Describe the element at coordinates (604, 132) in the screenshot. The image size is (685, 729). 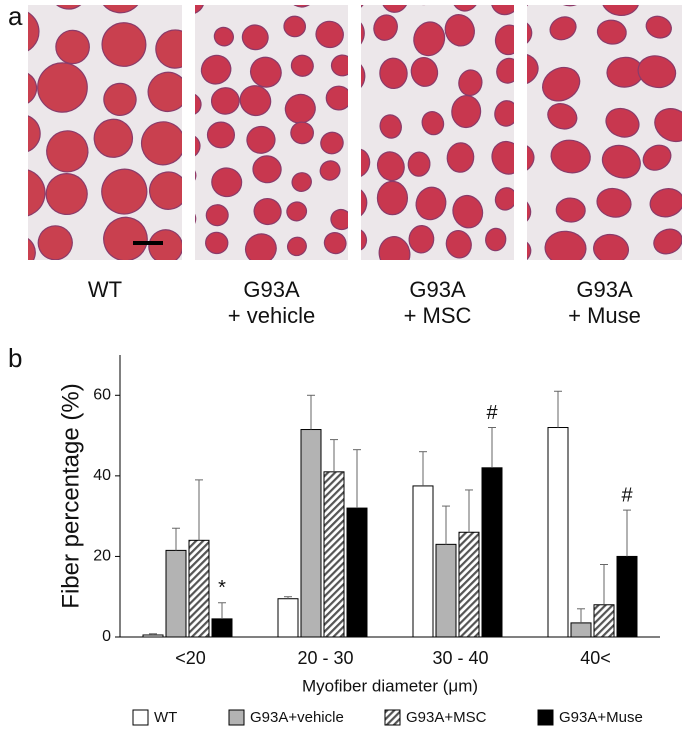
I see `histology-image` at that location.